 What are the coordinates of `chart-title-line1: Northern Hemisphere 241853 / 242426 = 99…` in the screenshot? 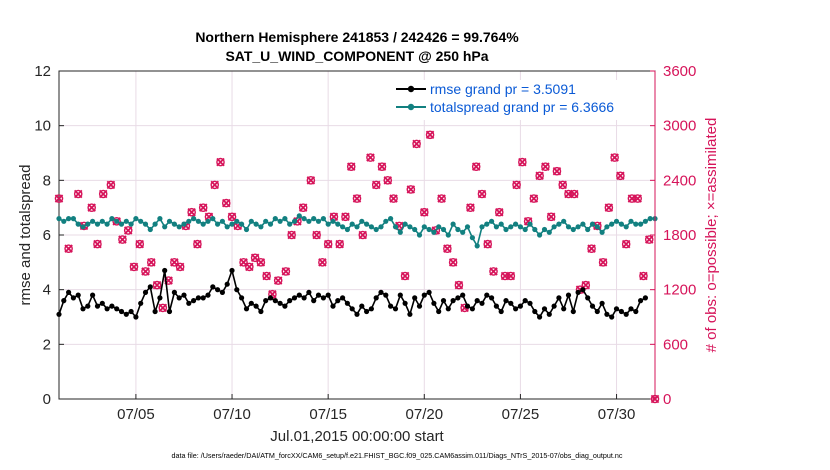 It's located at (357, 37).